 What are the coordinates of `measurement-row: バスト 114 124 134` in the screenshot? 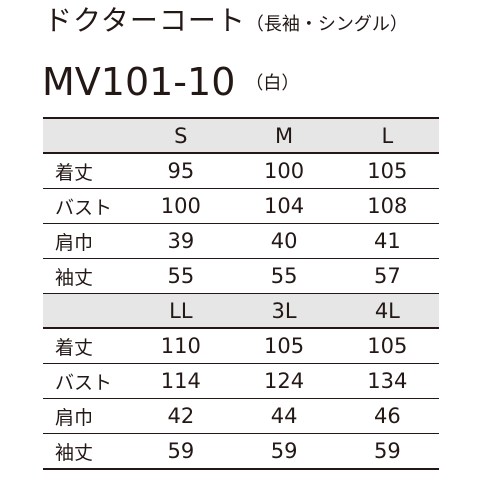 It's located at (241, 381).